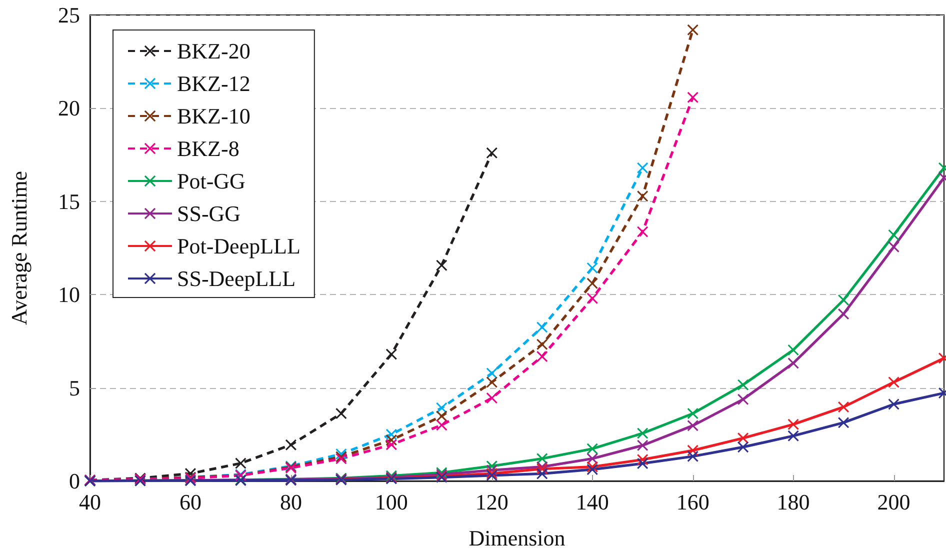 This screenshot has height=554, width=946. What do you see at coordinates (69, 15) in the screenshot?
I see `y-tick-label: 25` at bounding box center [69, 15].